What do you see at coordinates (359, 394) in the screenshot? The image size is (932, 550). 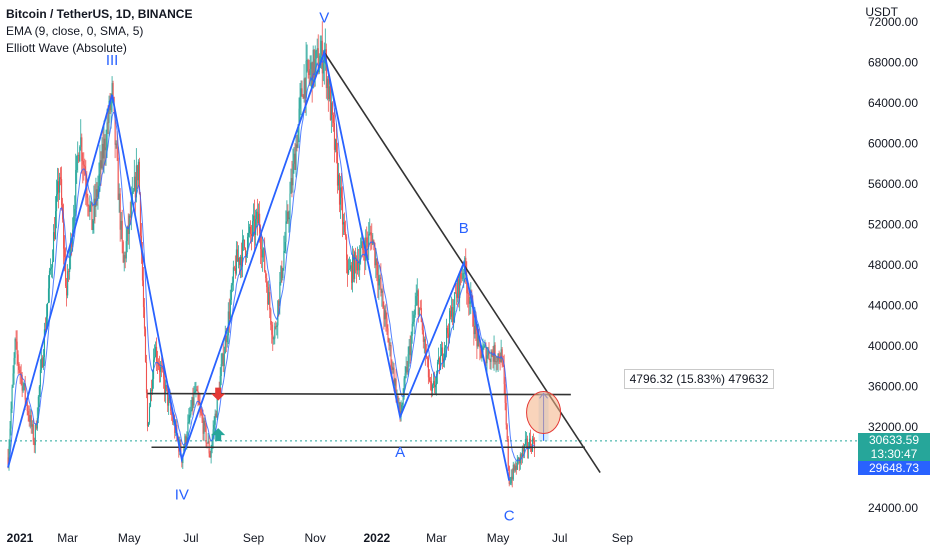 I see `resistance-line` at bounding box center [359, 394].